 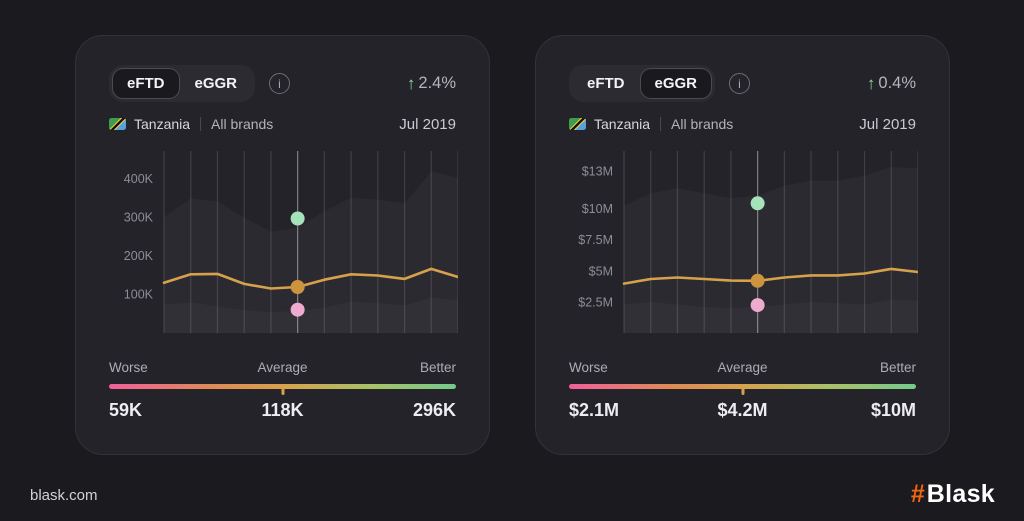 What do you see at coordinates (139, 179) in the screenshot?
I see `svg-text: 400K` at bounding box center [139, 179].